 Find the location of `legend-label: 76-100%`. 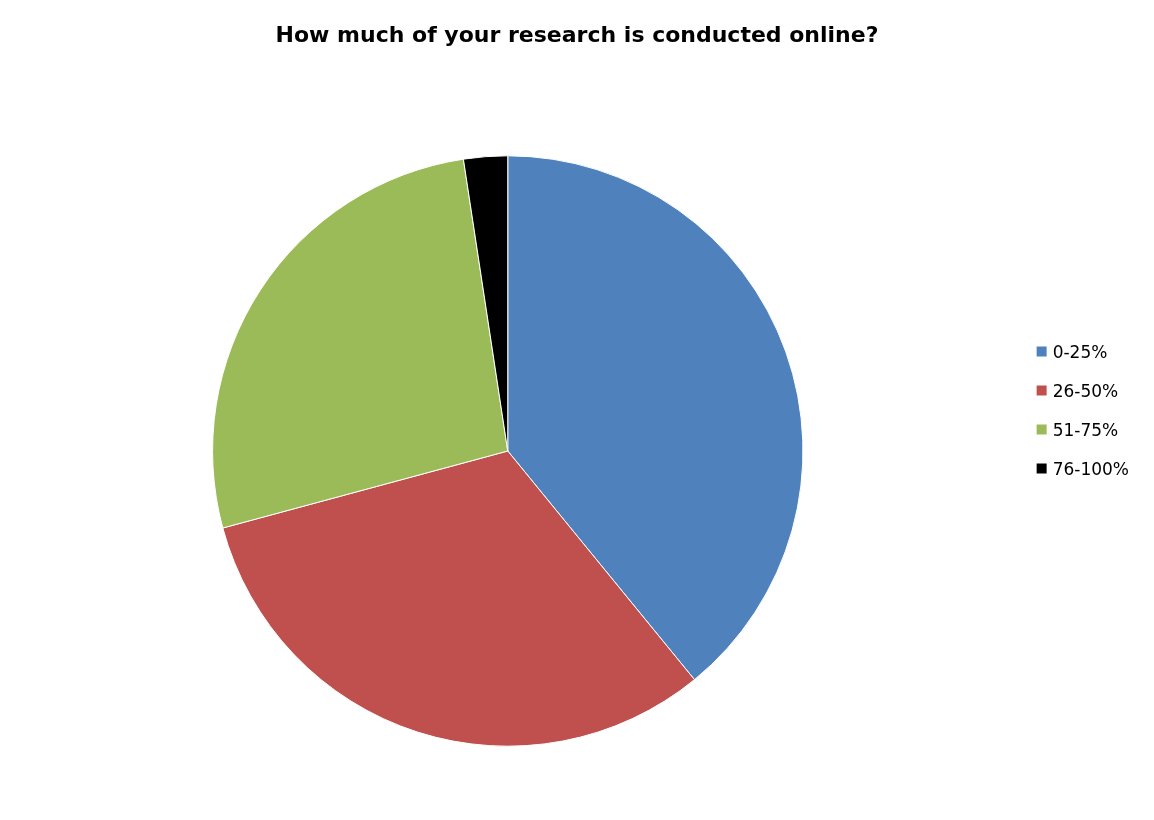

legend-label: 76-100% is located at coordinates (1091, 468).